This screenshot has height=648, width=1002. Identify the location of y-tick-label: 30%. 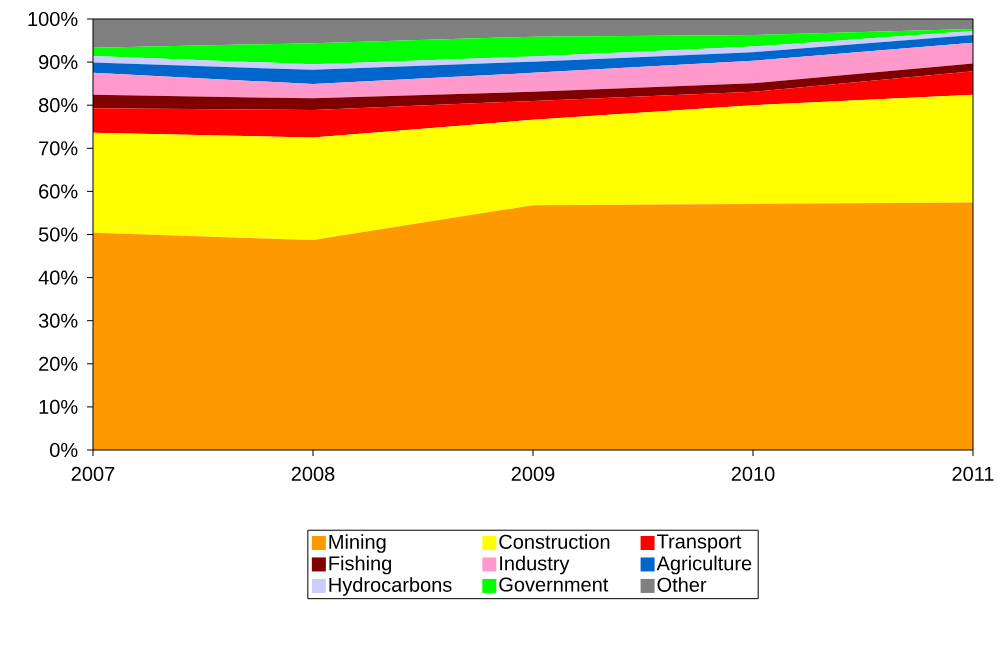
(58, 320).